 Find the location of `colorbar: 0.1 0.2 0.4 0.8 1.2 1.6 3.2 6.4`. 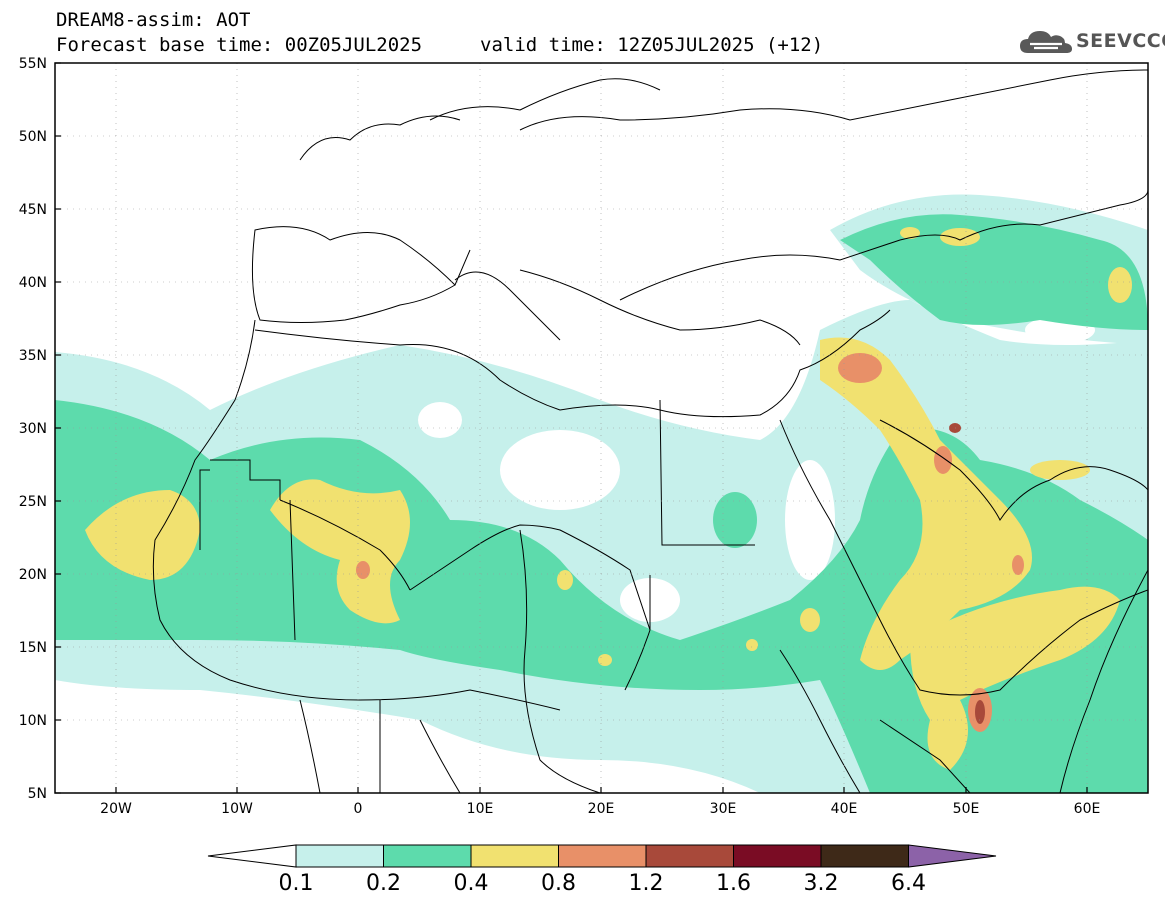

colorbar: 0.1 0.2 0.4 0.8 1.2 1.6 3.2 6.4 is located at coordinates (602, 870).